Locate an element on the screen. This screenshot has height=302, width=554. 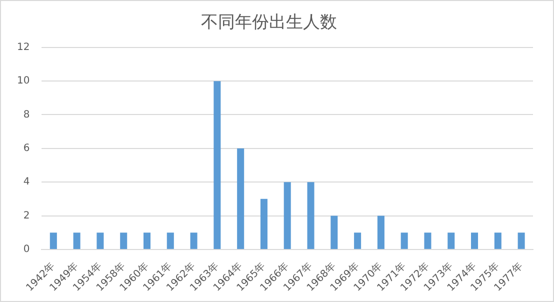
y-tick-label: 2 is located at coordinates (26, 216).